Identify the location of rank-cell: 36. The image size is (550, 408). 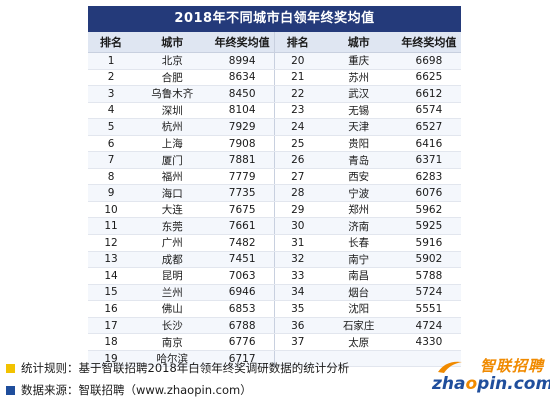
(297, 326).